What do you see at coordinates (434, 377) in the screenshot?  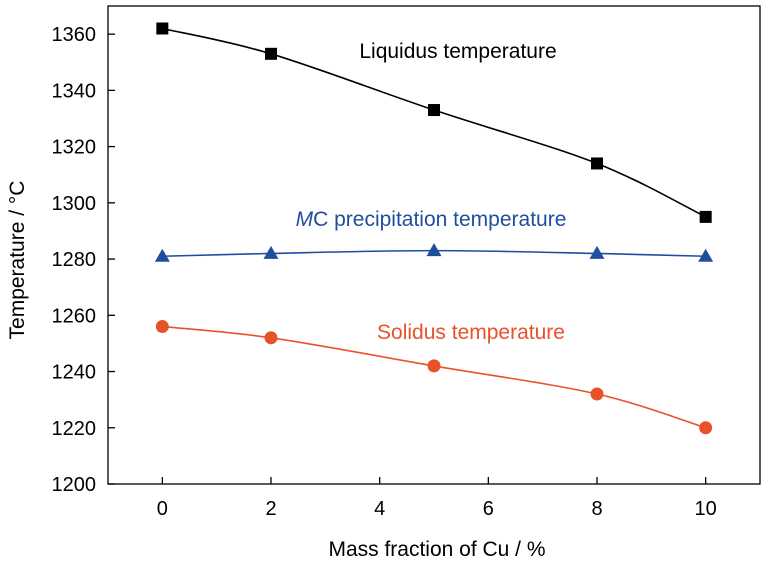 I see `solidus-series` at bounding box center [434, 377].